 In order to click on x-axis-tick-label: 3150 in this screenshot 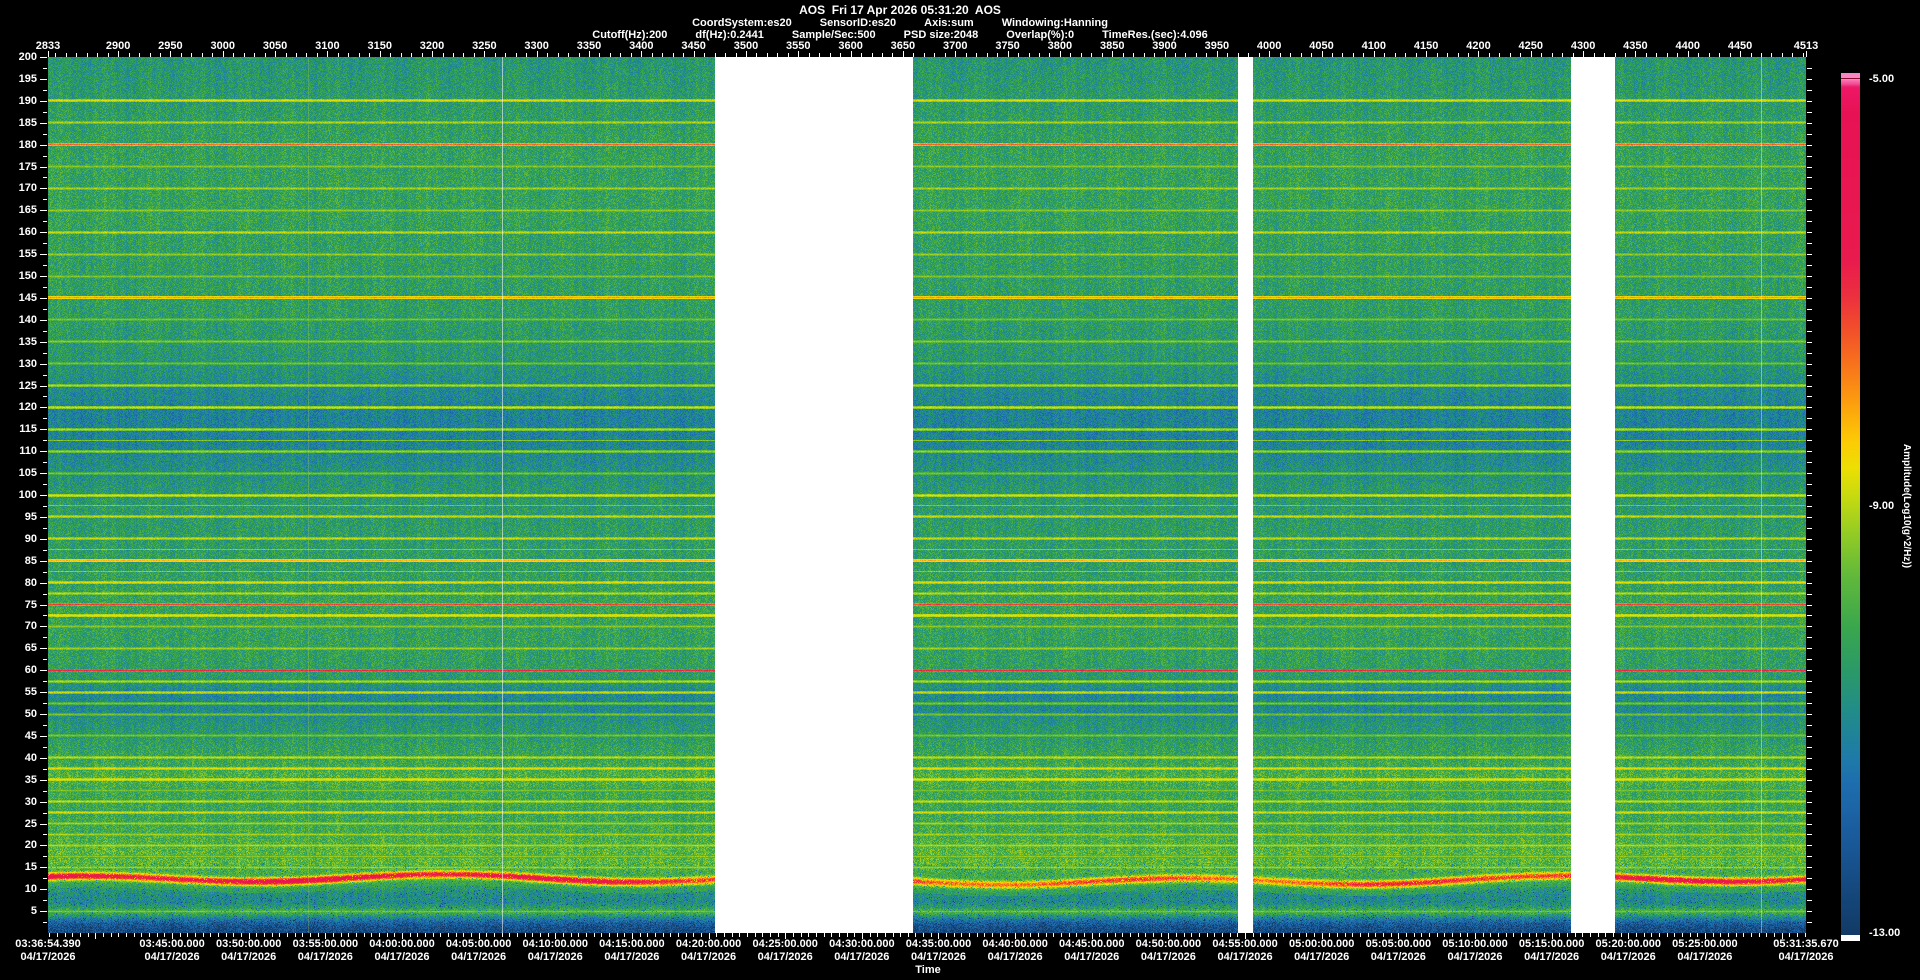, I will do `click(379, 46)`.